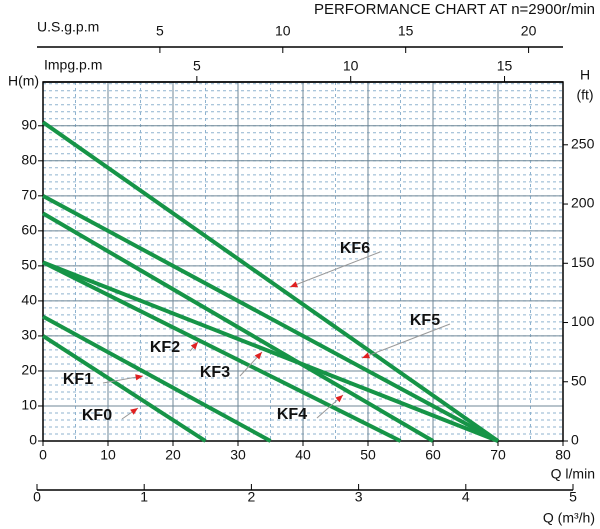 This screenshot has width=600, height=529. Describe the element at coordinates (466, 497) in the screenshot. I see `axis-tick-label: 4` at that location.